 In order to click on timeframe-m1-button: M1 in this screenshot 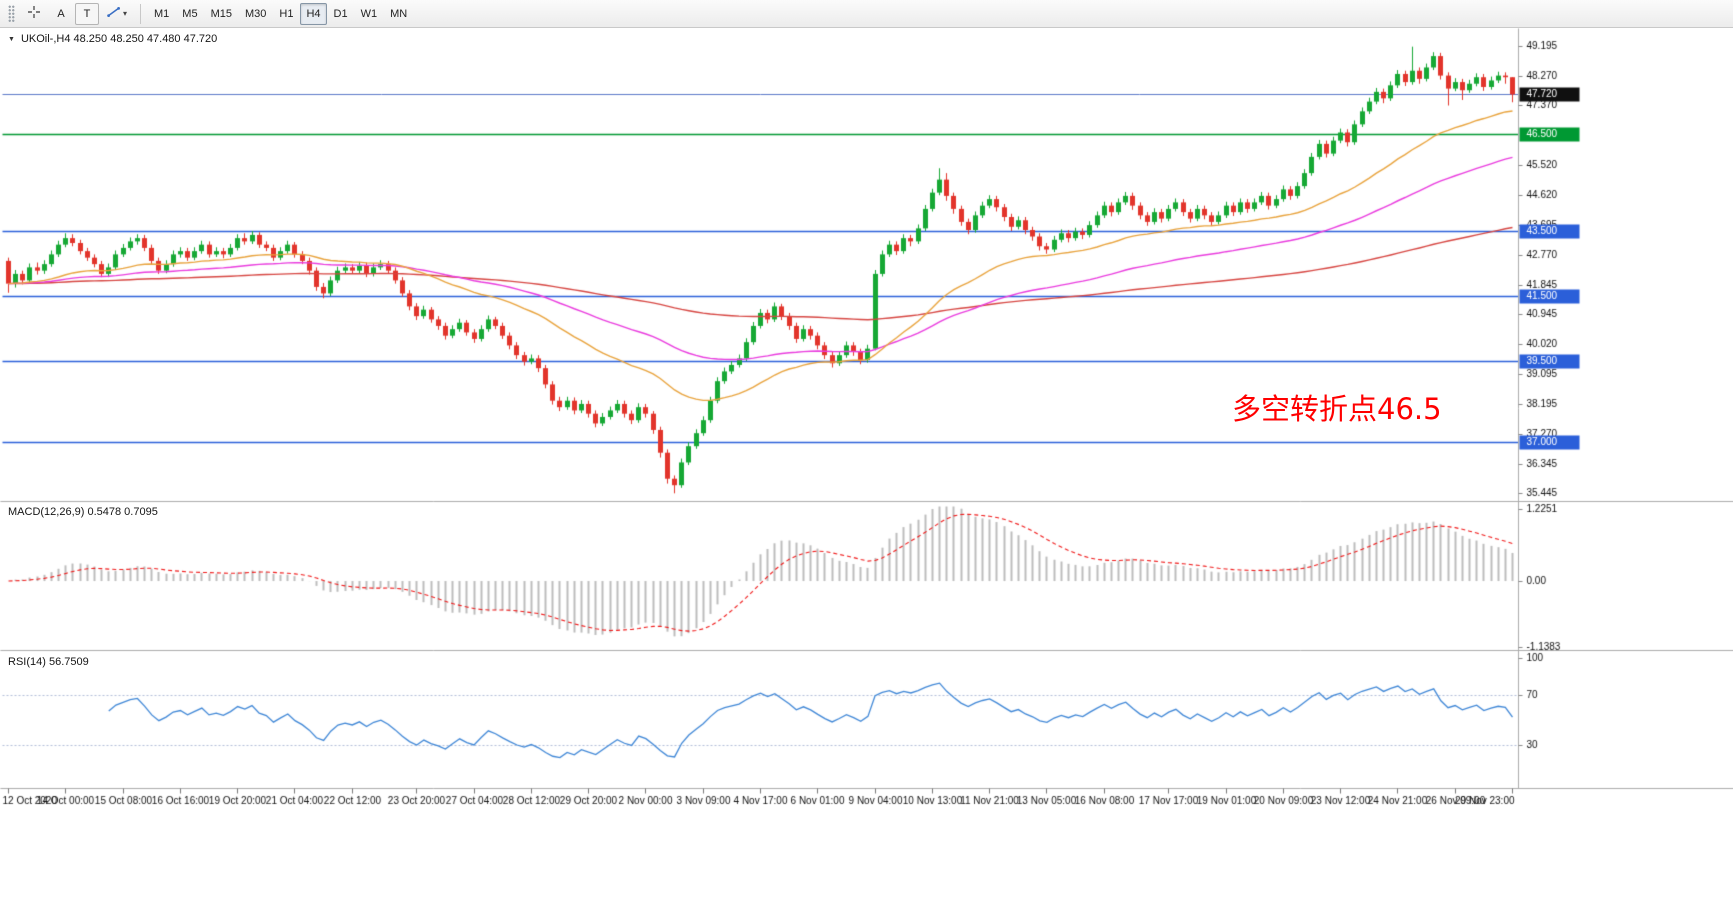, I will do `click(161, 14)`.